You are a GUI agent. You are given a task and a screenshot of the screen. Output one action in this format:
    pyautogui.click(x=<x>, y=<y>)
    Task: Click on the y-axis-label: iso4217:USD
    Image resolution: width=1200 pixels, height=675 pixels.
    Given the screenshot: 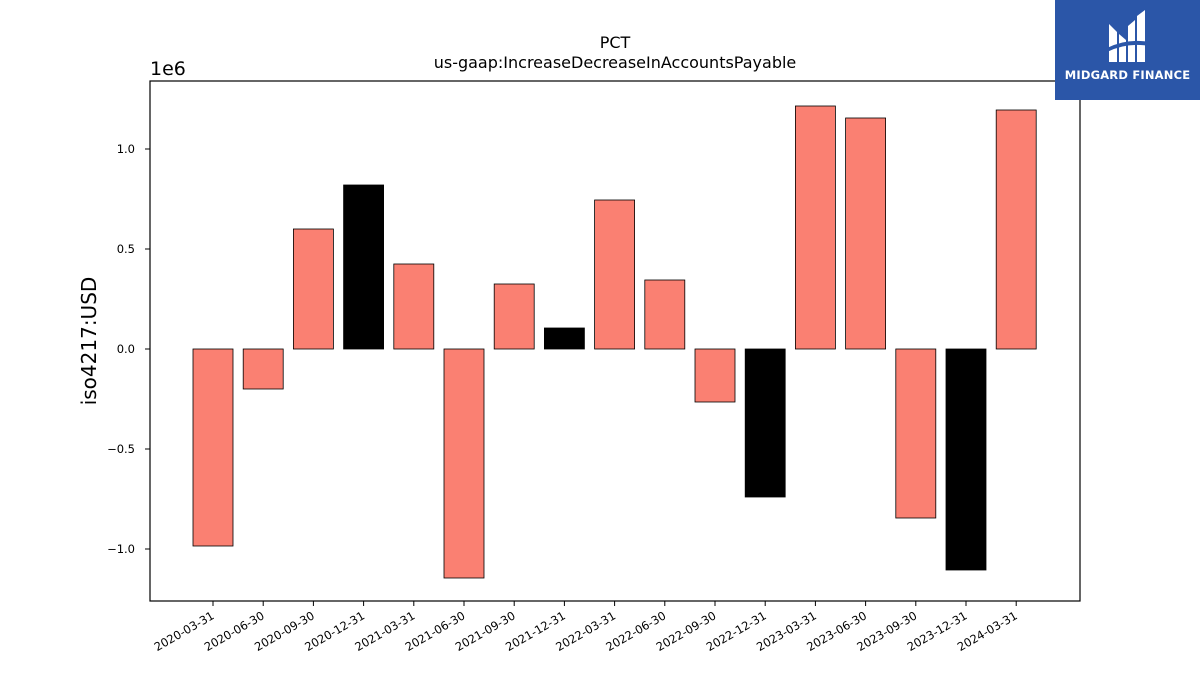 What is the action you would take?
    pyautogui.click(x=89, y=341)
    